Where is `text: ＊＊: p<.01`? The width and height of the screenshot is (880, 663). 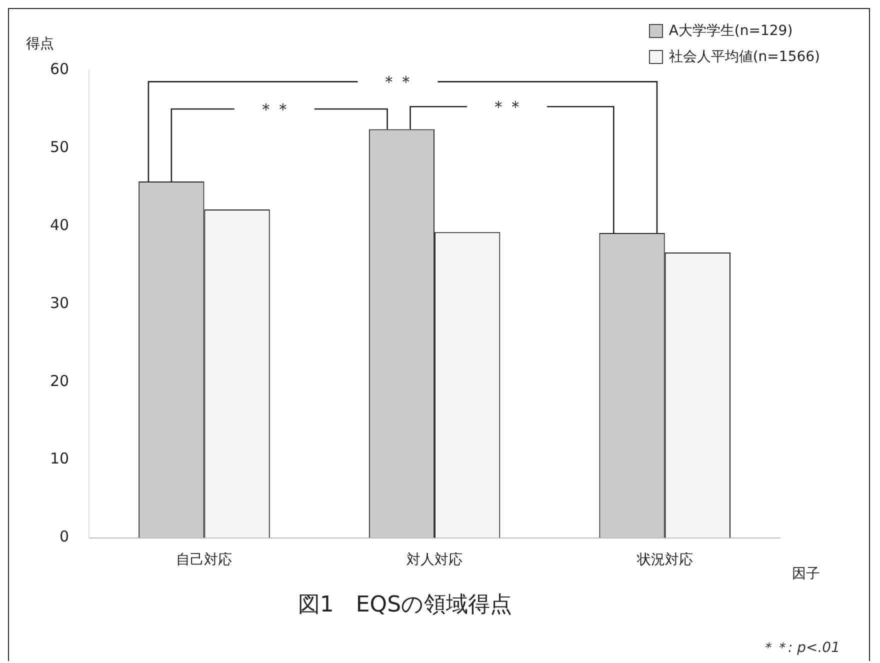
text: ＊＊: p<.01 is located at coordinates (800, 648).